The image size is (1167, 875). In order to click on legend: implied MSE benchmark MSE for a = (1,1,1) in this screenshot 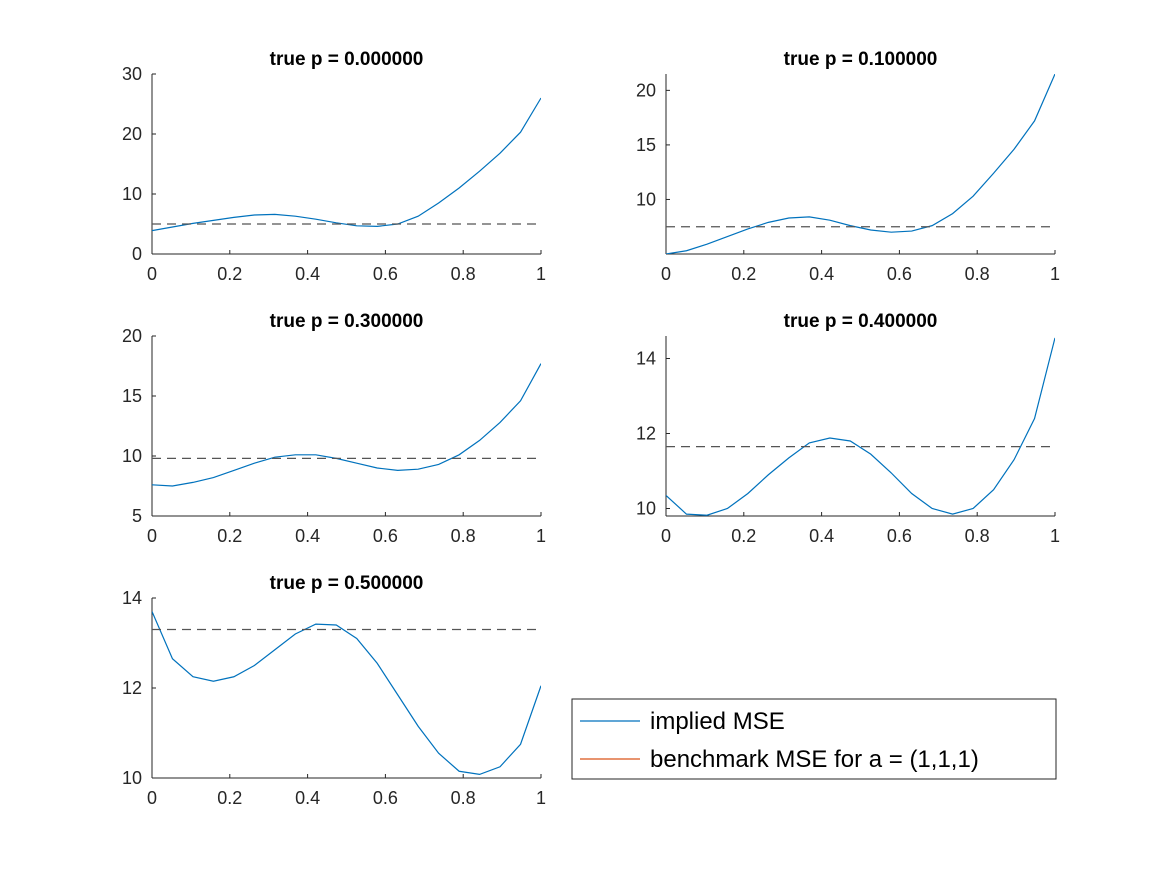, I will do `click(814, 739)`.